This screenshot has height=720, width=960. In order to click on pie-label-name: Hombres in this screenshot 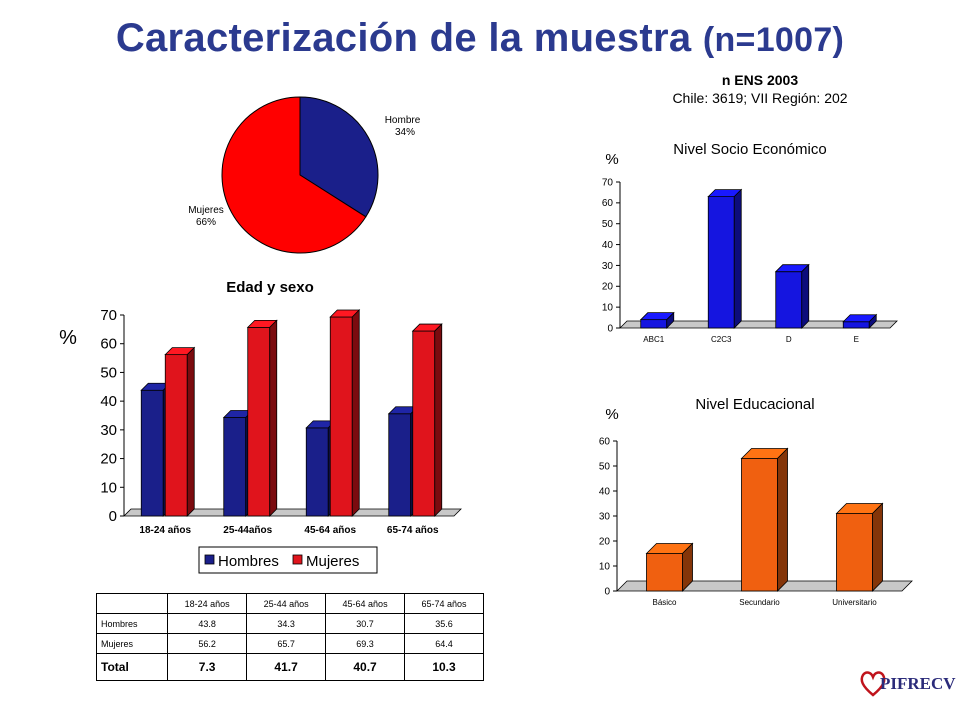, I will do `click(402, 120)`.